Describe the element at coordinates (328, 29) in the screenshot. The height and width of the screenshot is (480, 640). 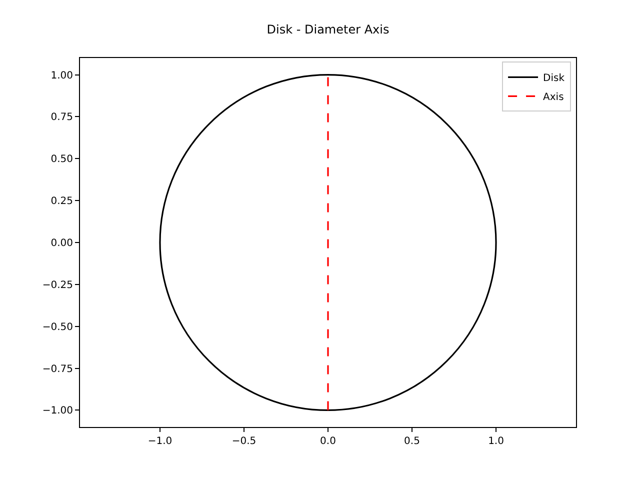
I see `chart-title: Disk - Diameter Axis` at that location.